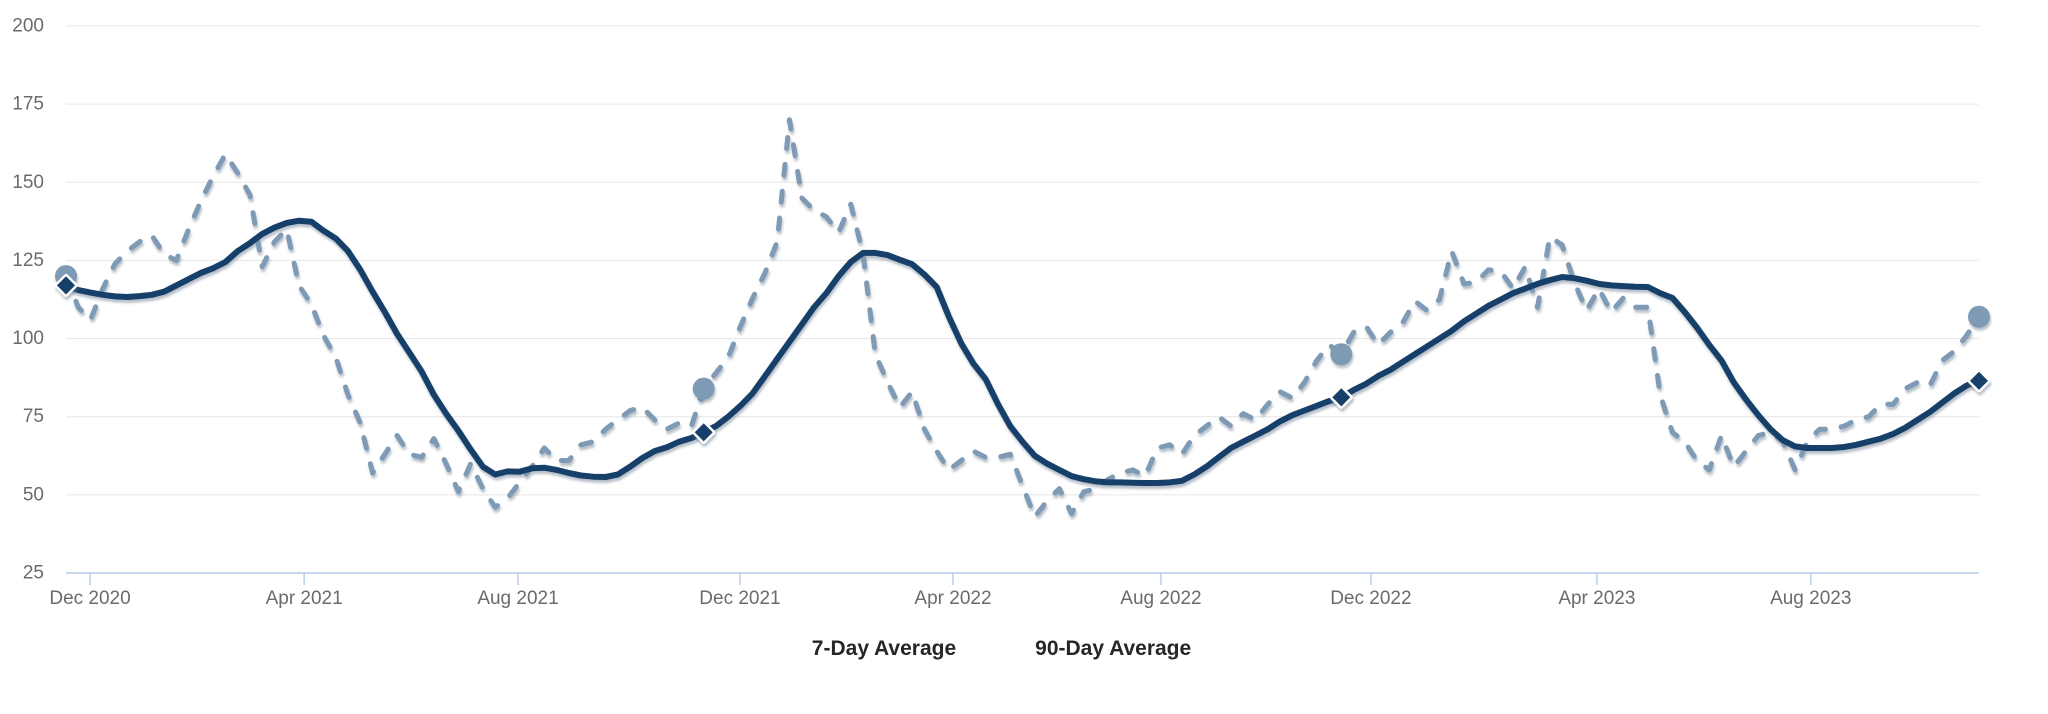 The height and width of the screenshot is (714, 2048). What do you see at coordinates (1113, 648) in the screenshot?
I see `legend-label-90-day: 90-Day Average` at bounding box center [1113, 648].